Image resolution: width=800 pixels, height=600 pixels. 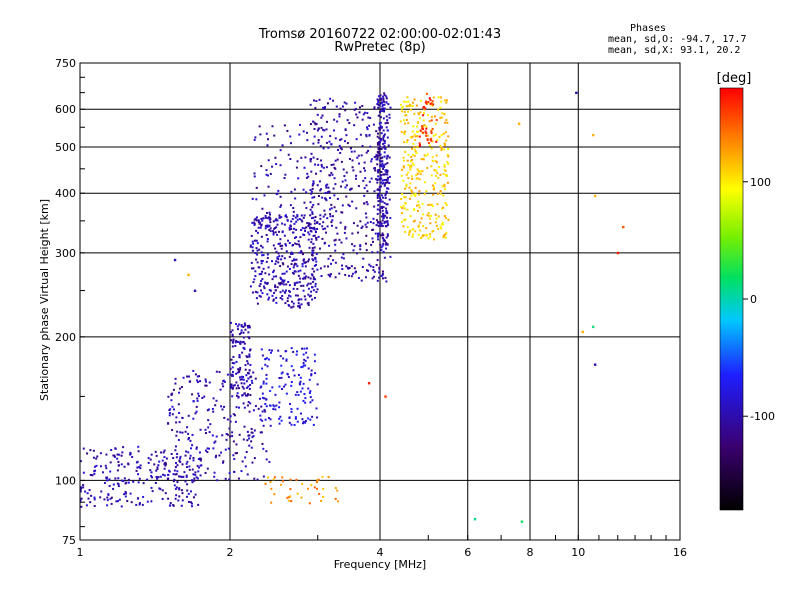 I want to click on colorbar, so click(x=731, y=299).